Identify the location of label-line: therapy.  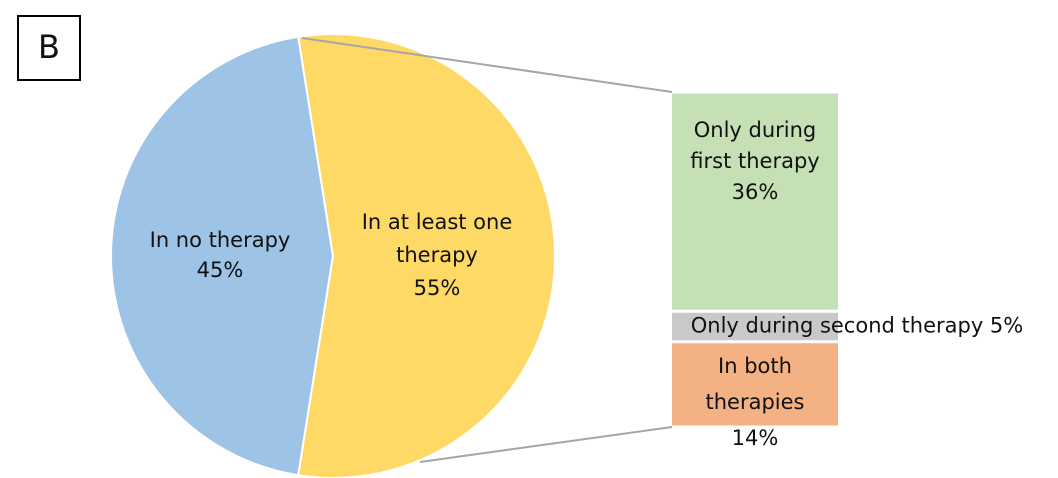
(437, 255).